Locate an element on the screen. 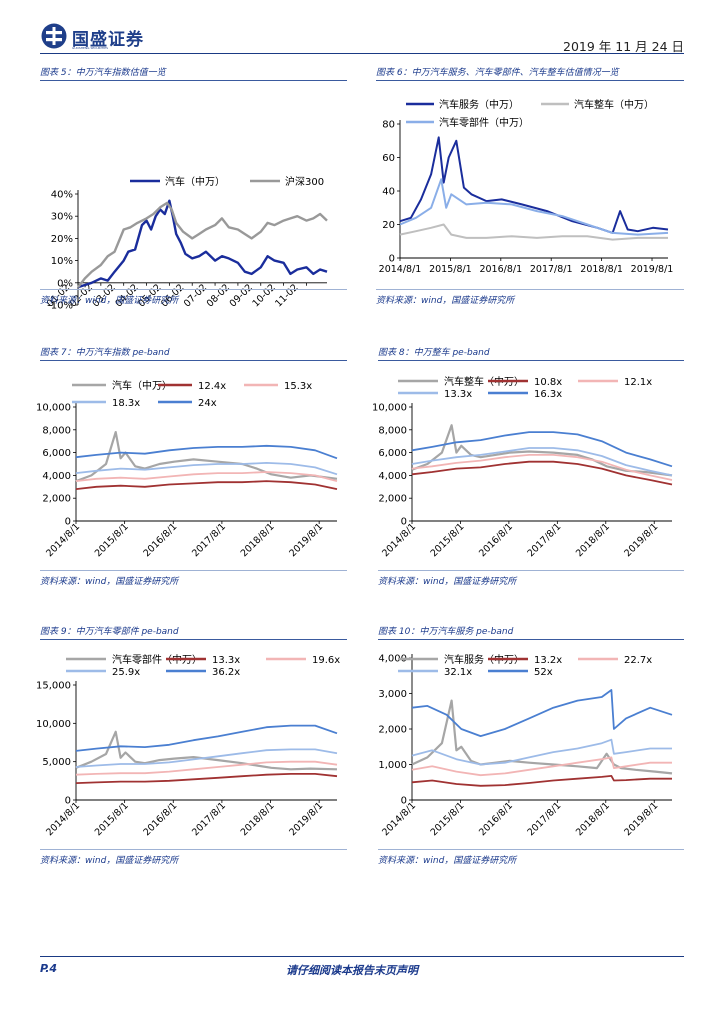 This screenshot has height=1024, width=724. x-tick-label: 10-02 is located at coordinates (263, 295).